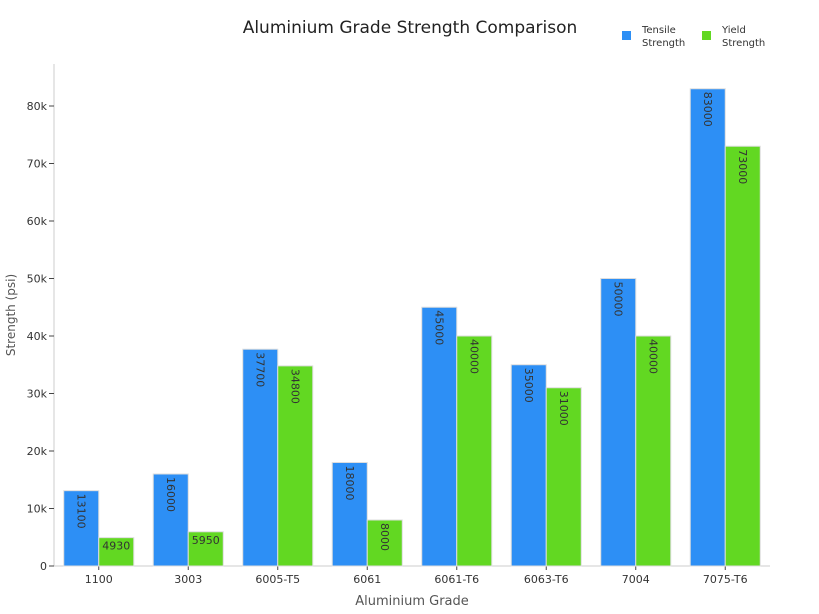 The width and height of the screenshot is (819, 614). Describe the element at coordinates (99, 579) in the screenshot. I see `x-tick-label: 1100` at that location.